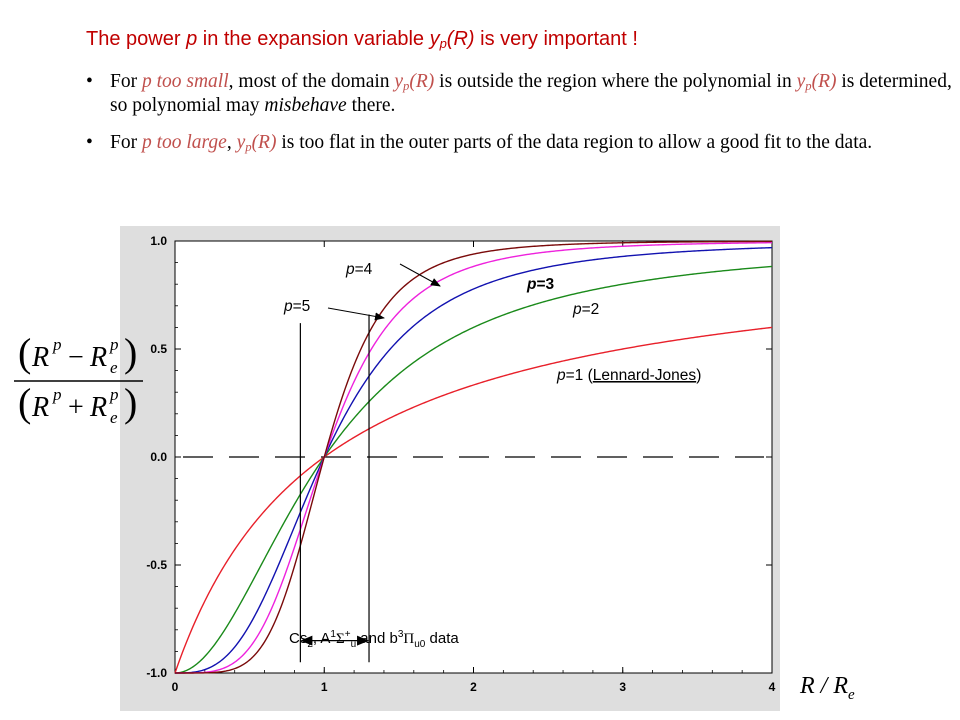  I want to click on y-axis-formula: ( R p − R p e ) ( R p + R p e ), so click(78, 378).